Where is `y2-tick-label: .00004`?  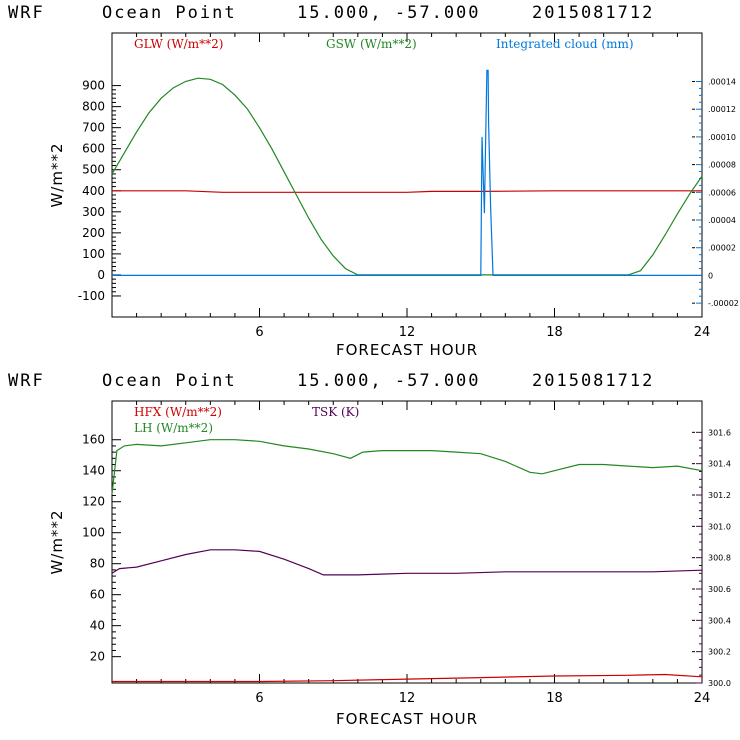
y2-tick-label: .00004 is located at coordinates (722, 220).